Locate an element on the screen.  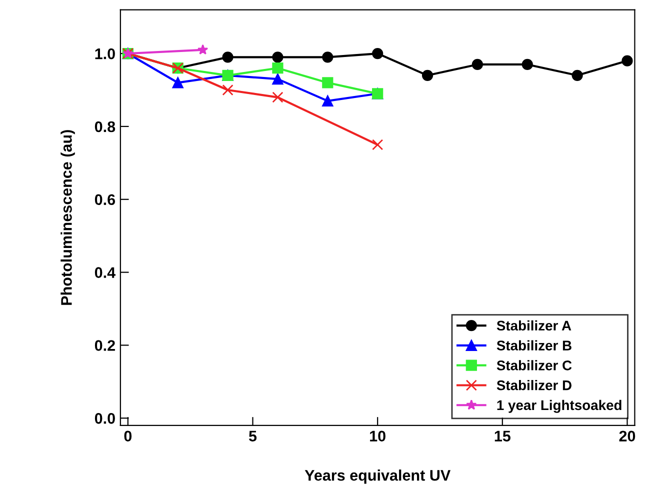
y-axis-title: Photoluminescence (au) is located at coordinates (67, 217).